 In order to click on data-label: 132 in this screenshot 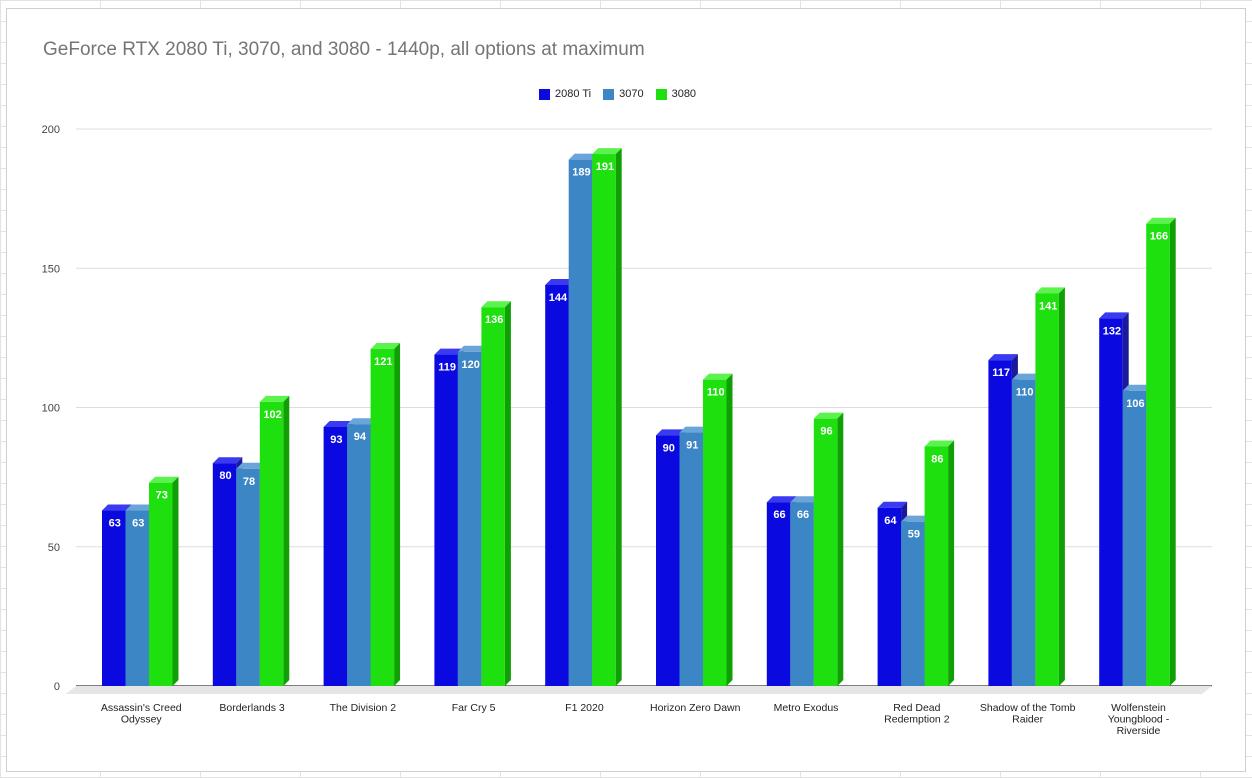, I will do `click(1112, 331)`.